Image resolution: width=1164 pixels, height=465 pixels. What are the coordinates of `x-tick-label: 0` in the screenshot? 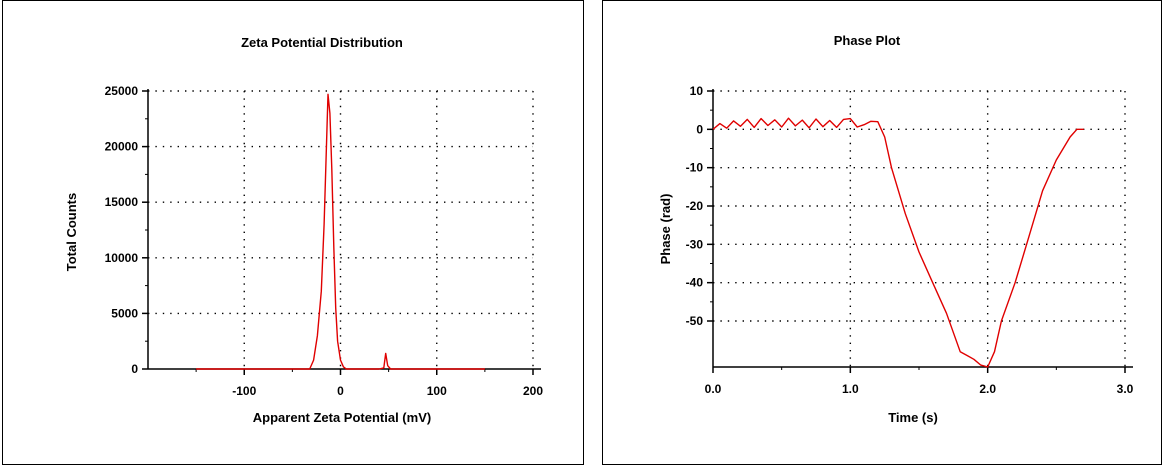 It's located at (340, 391).